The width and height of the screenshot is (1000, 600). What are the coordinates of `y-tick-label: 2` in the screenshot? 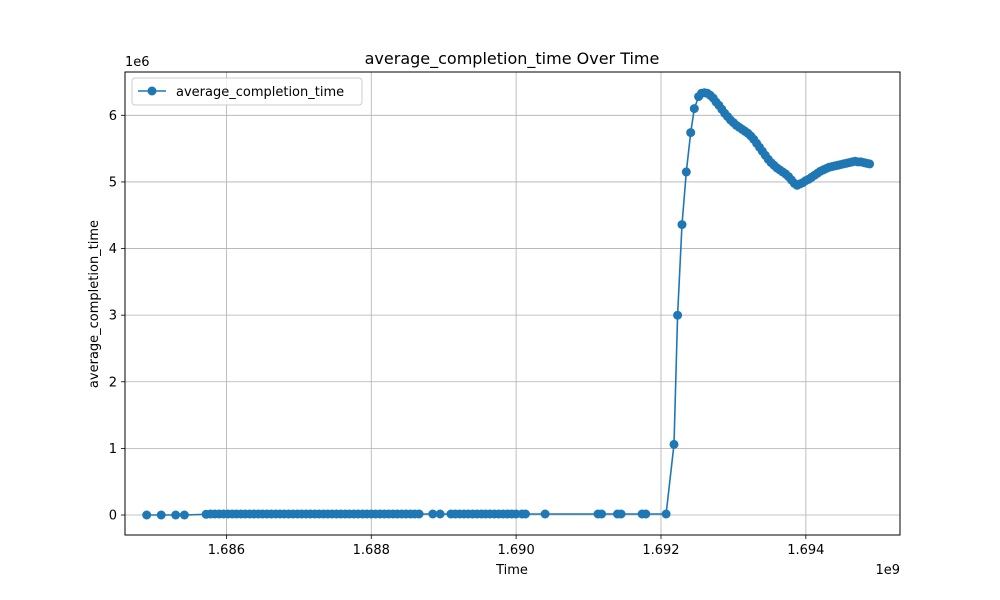 It's located at (113, 382).